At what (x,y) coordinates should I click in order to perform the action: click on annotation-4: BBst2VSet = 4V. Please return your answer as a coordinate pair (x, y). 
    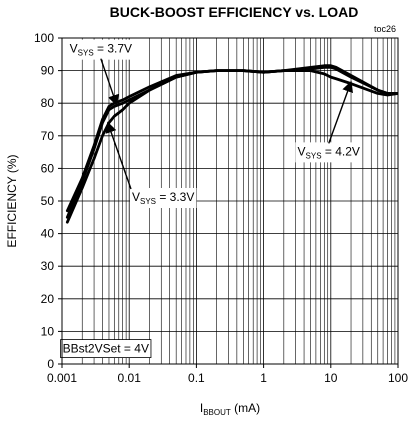
    Looking at the image, I should click on (106, 348).